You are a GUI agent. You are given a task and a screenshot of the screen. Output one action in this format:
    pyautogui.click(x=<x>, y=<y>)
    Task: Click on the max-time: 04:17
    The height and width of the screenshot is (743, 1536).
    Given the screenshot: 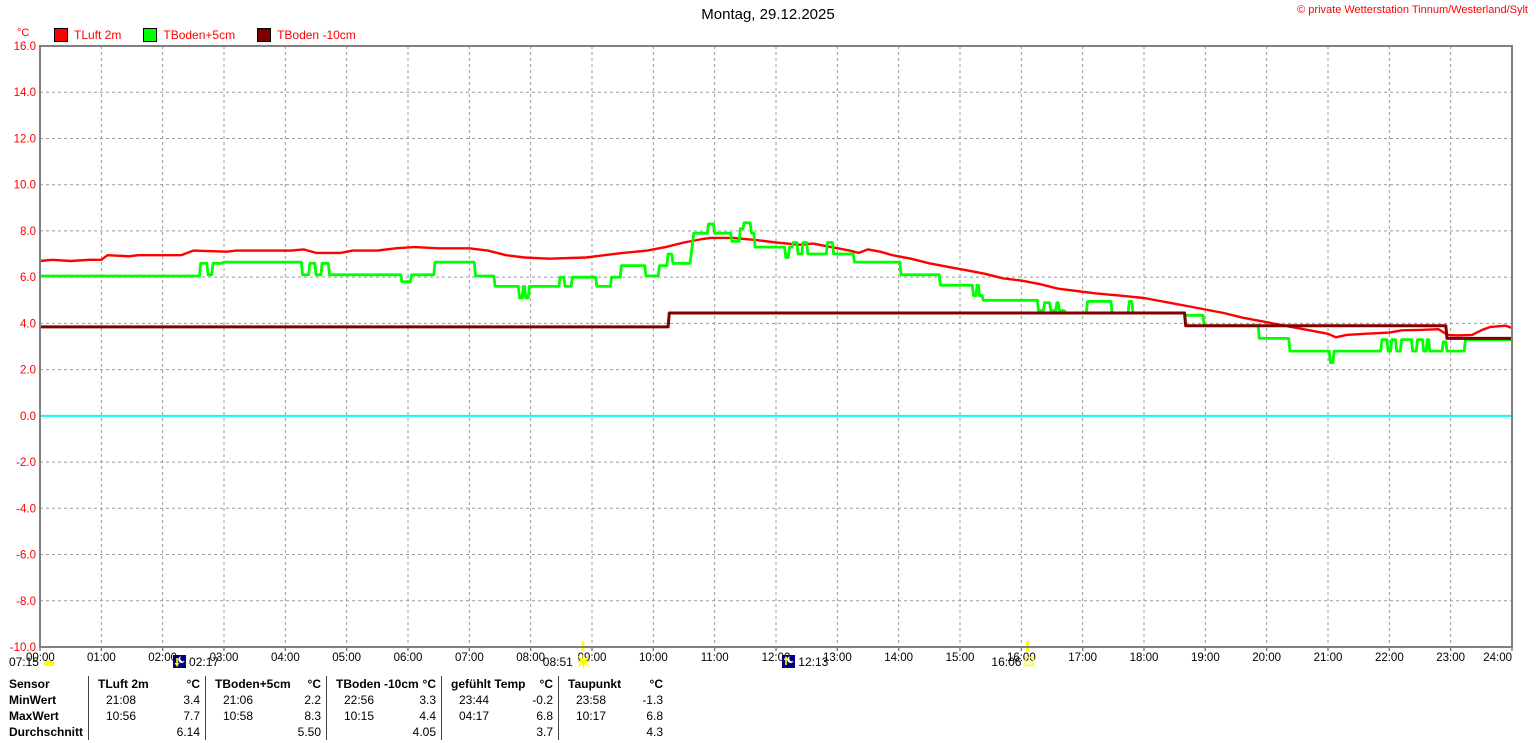 What is the action you would take?
    pyautogui.click(x=474, y=716)
    